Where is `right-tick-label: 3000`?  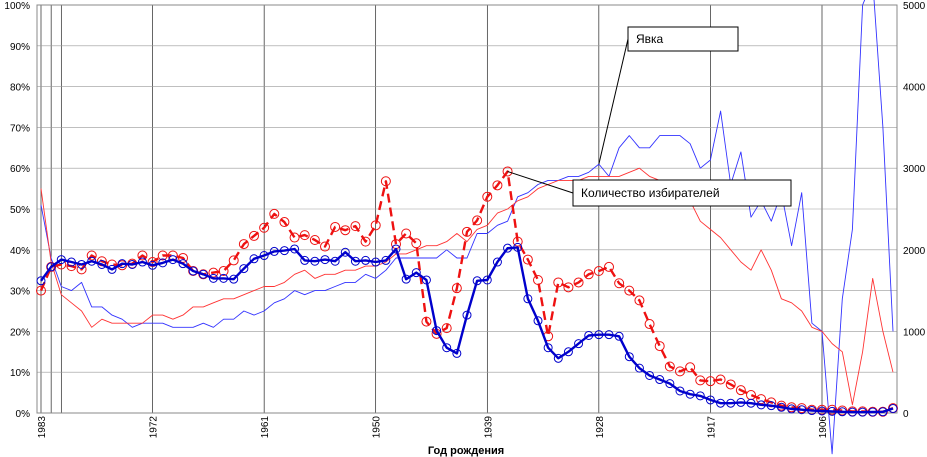
right-tick-label: 3000 is located at coordinates (914, 169).